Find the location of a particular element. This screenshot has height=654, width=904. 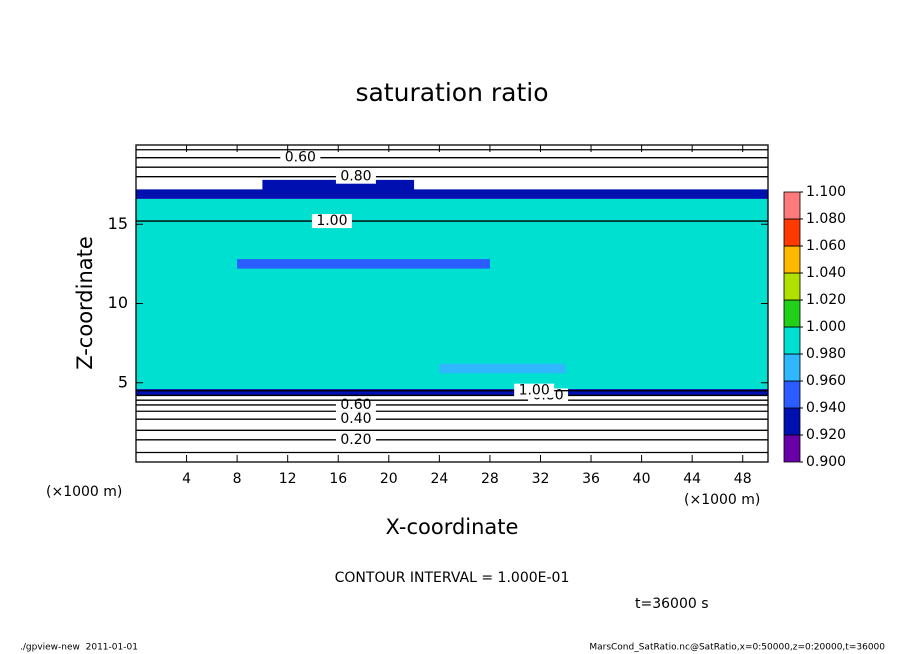

time-label: t=36000 s is located at coordinates (672, 604).